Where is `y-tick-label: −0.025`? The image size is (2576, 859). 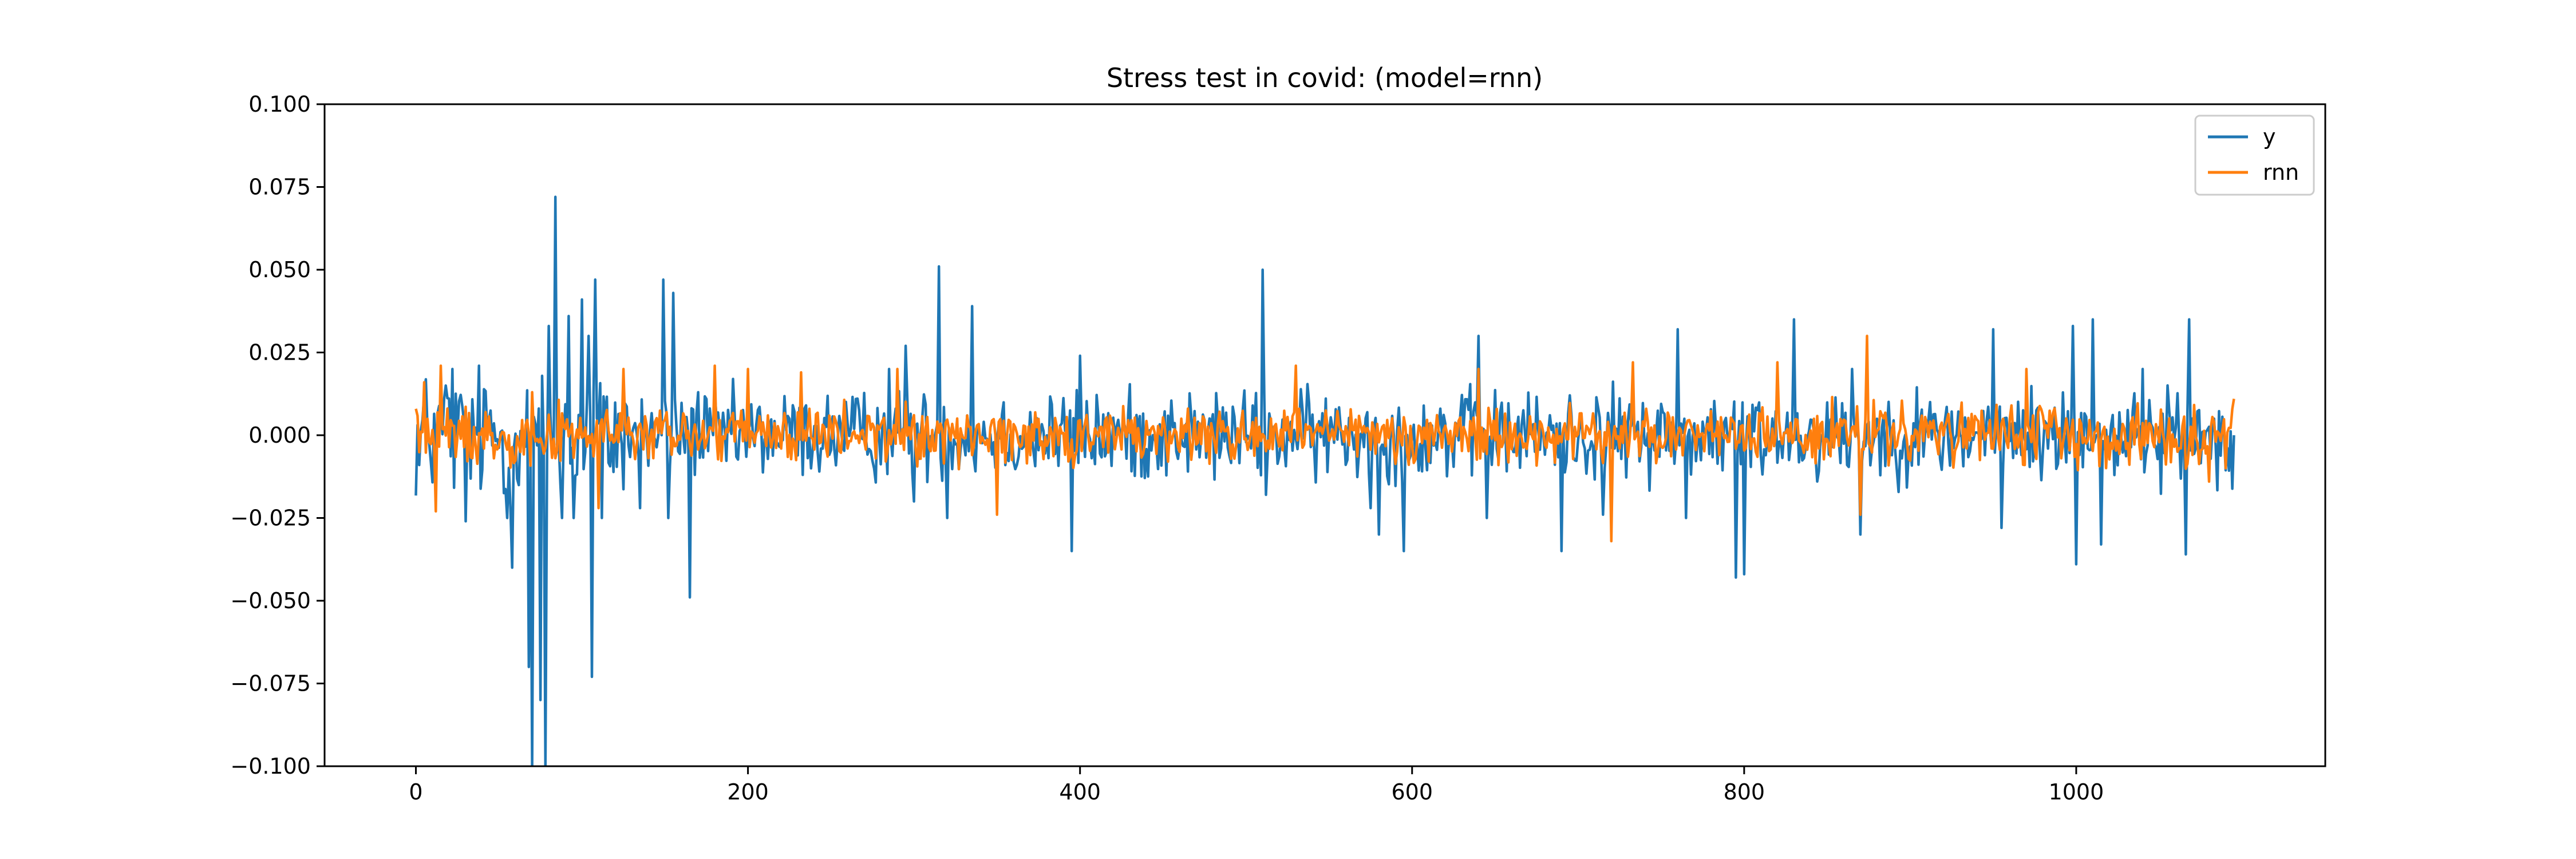 y-tick-label: −0.025 is located at coordinates (270, 518).